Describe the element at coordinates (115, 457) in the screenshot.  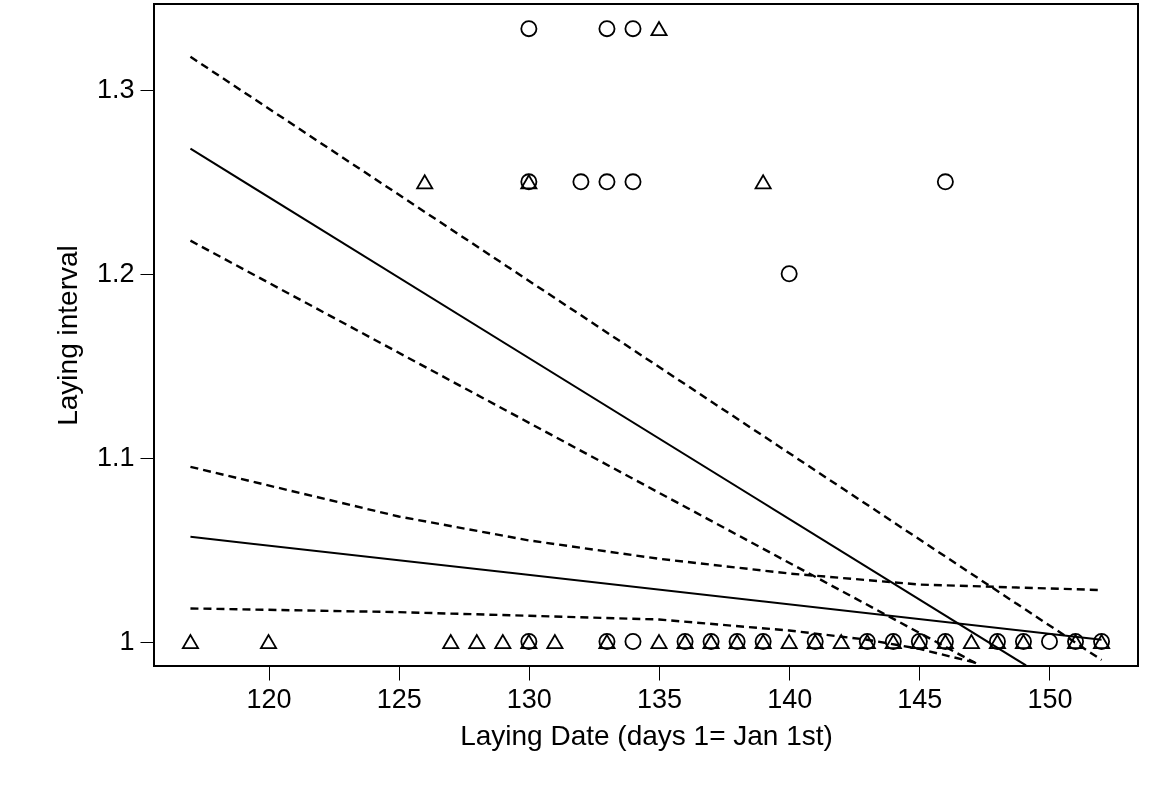
I see `y-tick-label: 1.1` at that location.